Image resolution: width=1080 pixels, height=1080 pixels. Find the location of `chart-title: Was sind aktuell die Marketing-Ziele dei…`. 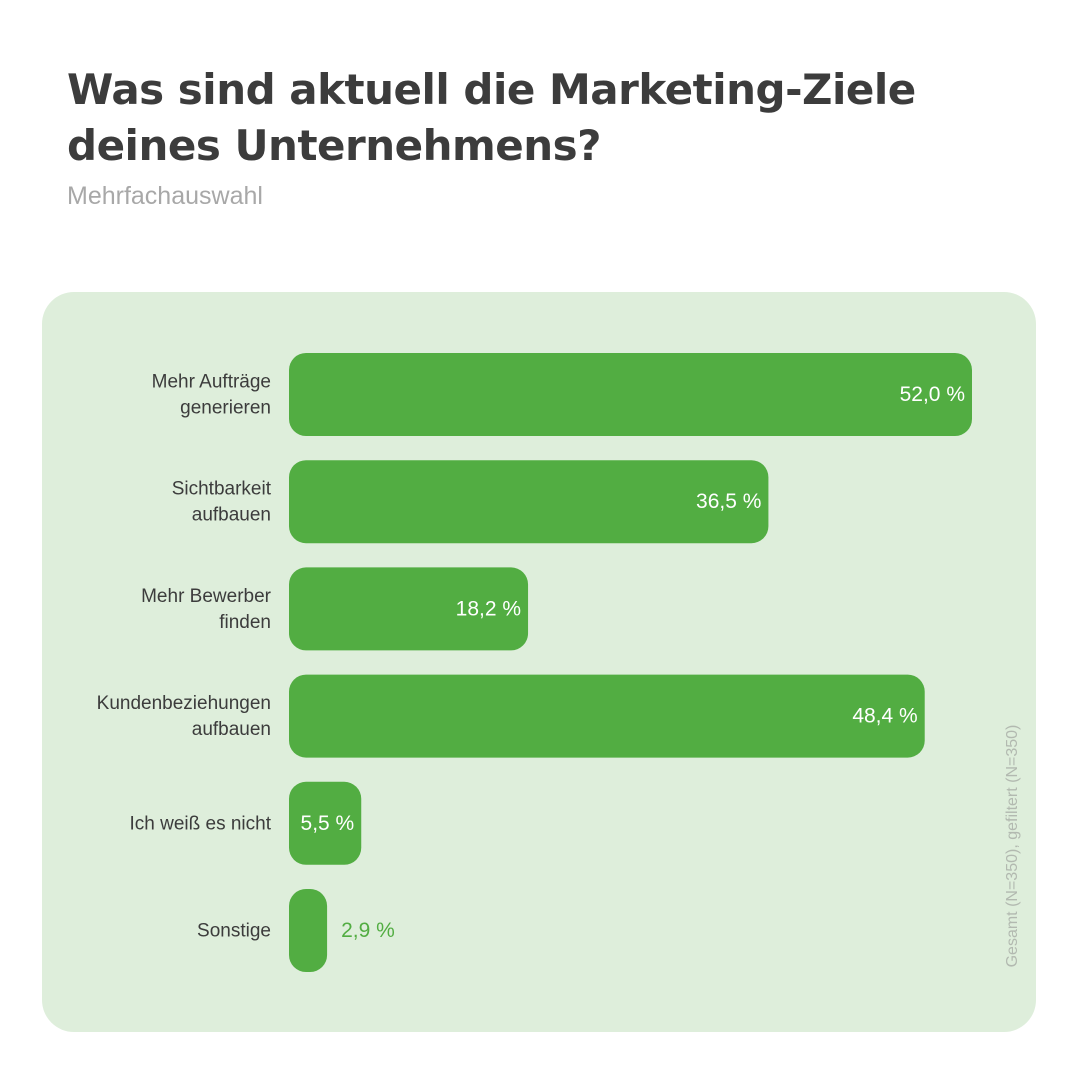

chart-title: Was sind aktuell die Marketing-Ziele dei… is located at coordinates (491, 117).